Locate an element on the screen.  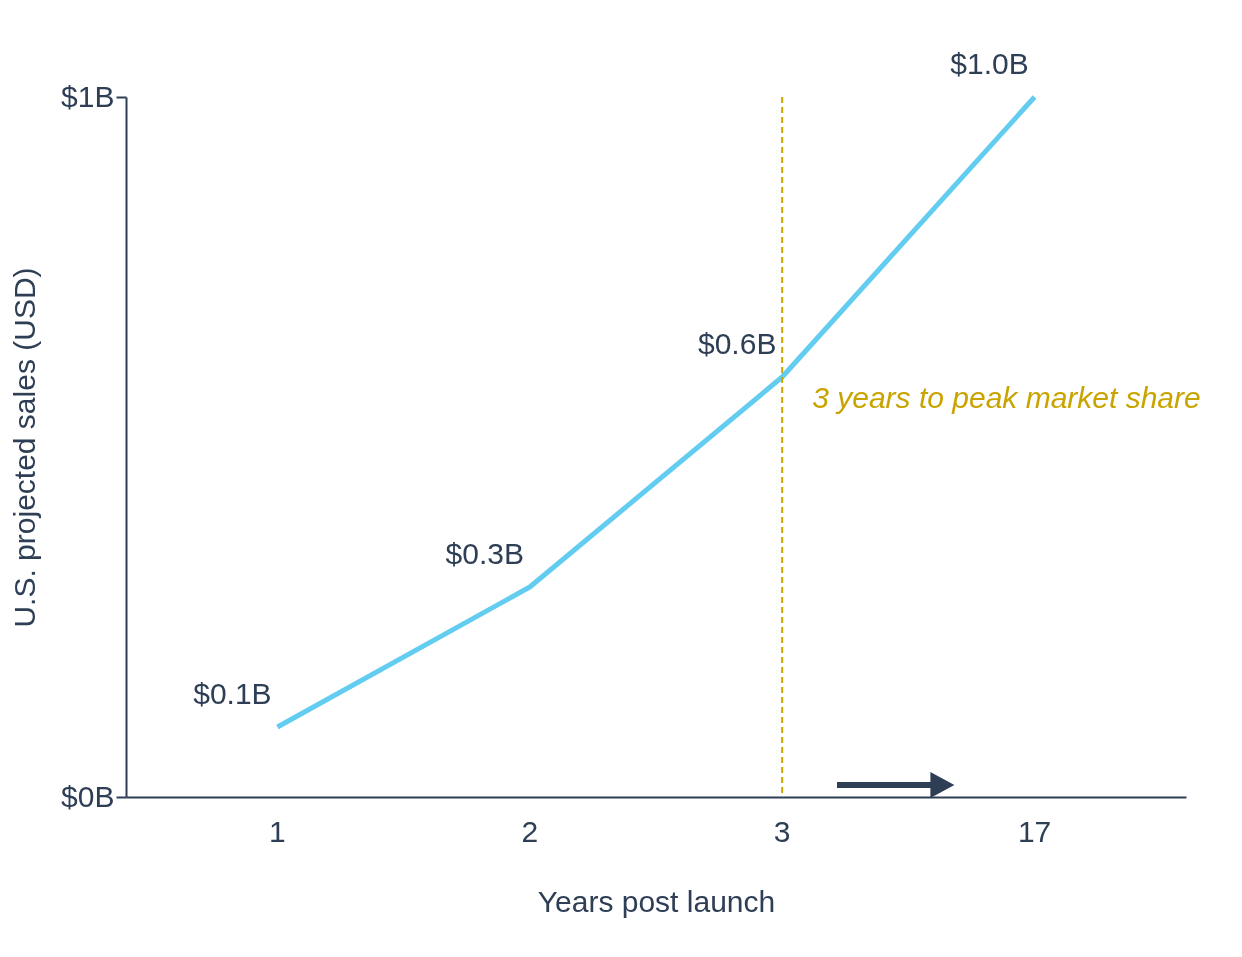
x-tick-label: 2 is located at coordinates (530, 831).